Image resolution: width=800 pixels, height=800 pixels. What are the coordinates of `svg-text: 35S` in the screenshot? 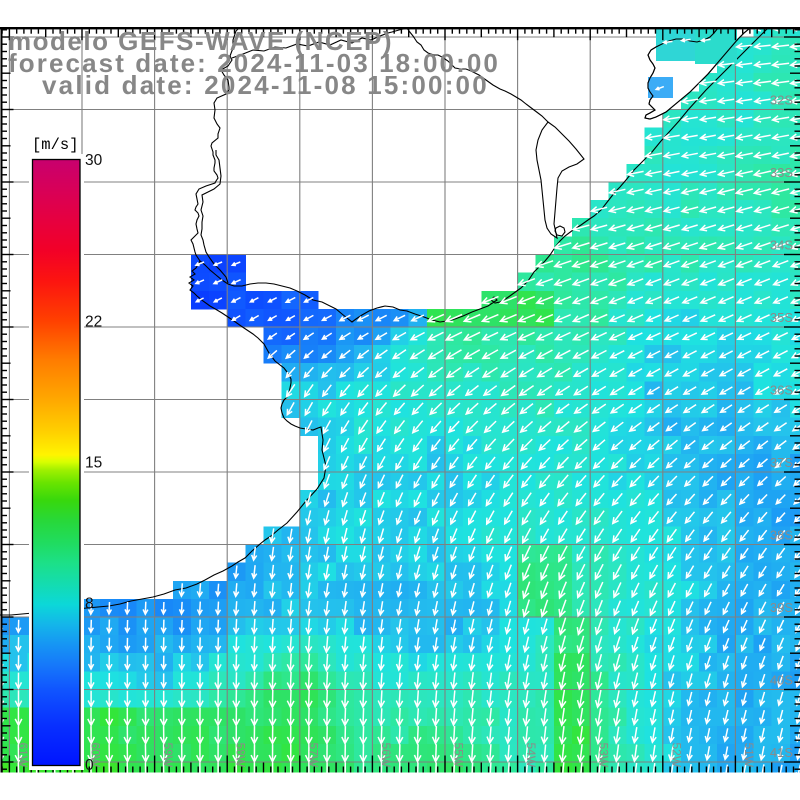 It's located at (781, 317).